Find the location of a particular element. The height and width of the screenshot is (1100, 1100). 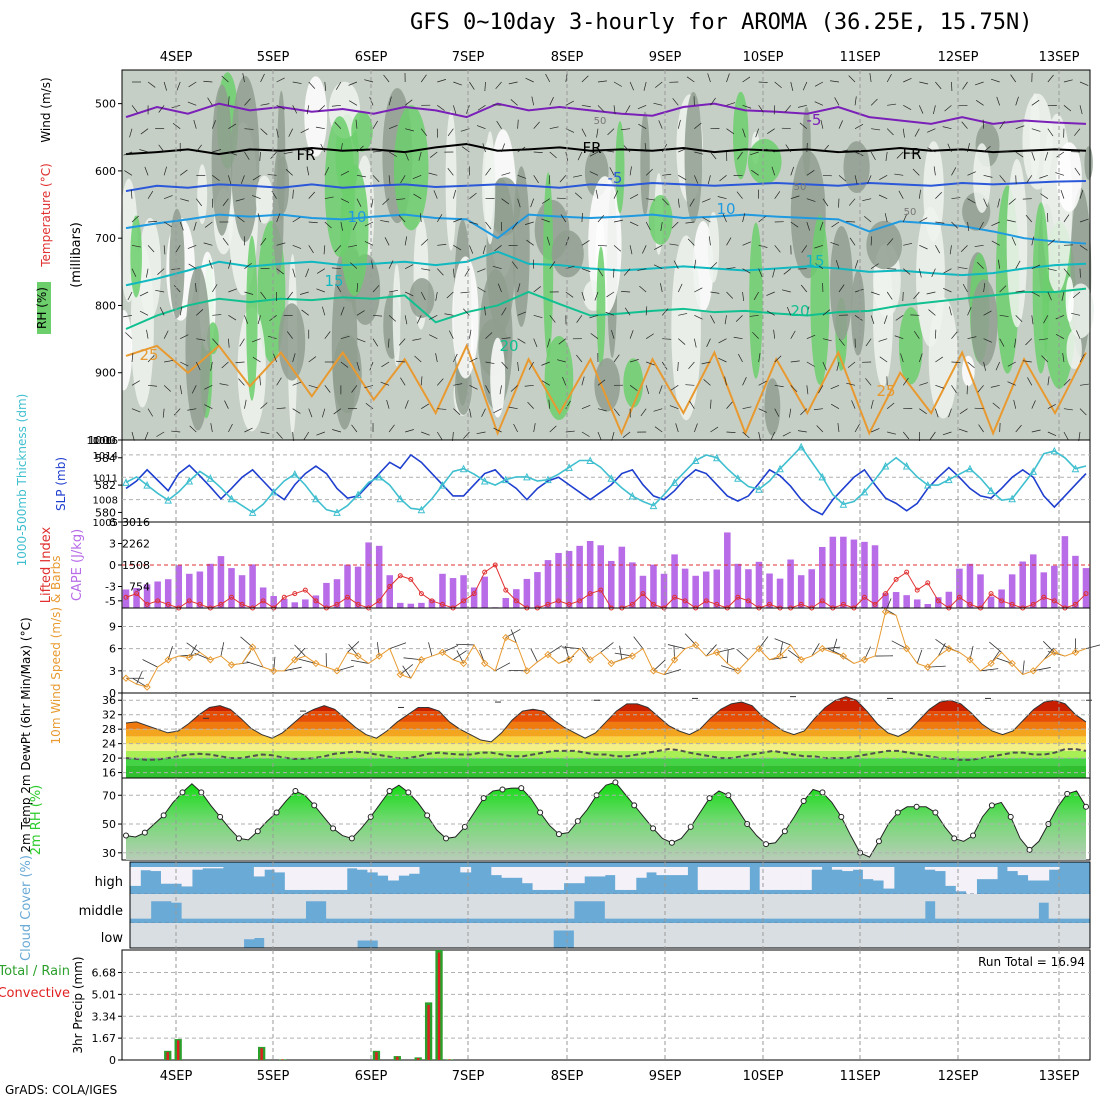

wind-frame is located at coordinates (606, 650).